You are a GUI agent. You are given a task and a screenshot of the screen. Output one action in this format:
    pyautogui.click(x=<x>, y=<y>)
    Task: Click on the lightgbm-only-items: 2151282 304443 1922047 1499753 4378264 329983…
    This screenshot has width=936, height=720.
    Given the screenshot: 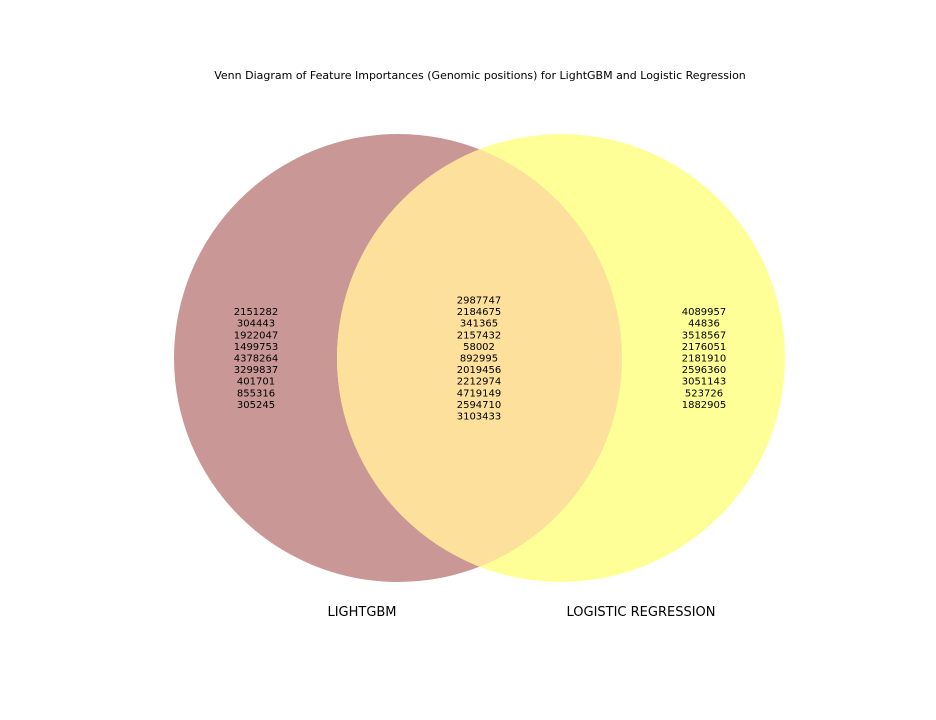 What is the action you would take?
    pyautogui.click(x=256, y=359)
    